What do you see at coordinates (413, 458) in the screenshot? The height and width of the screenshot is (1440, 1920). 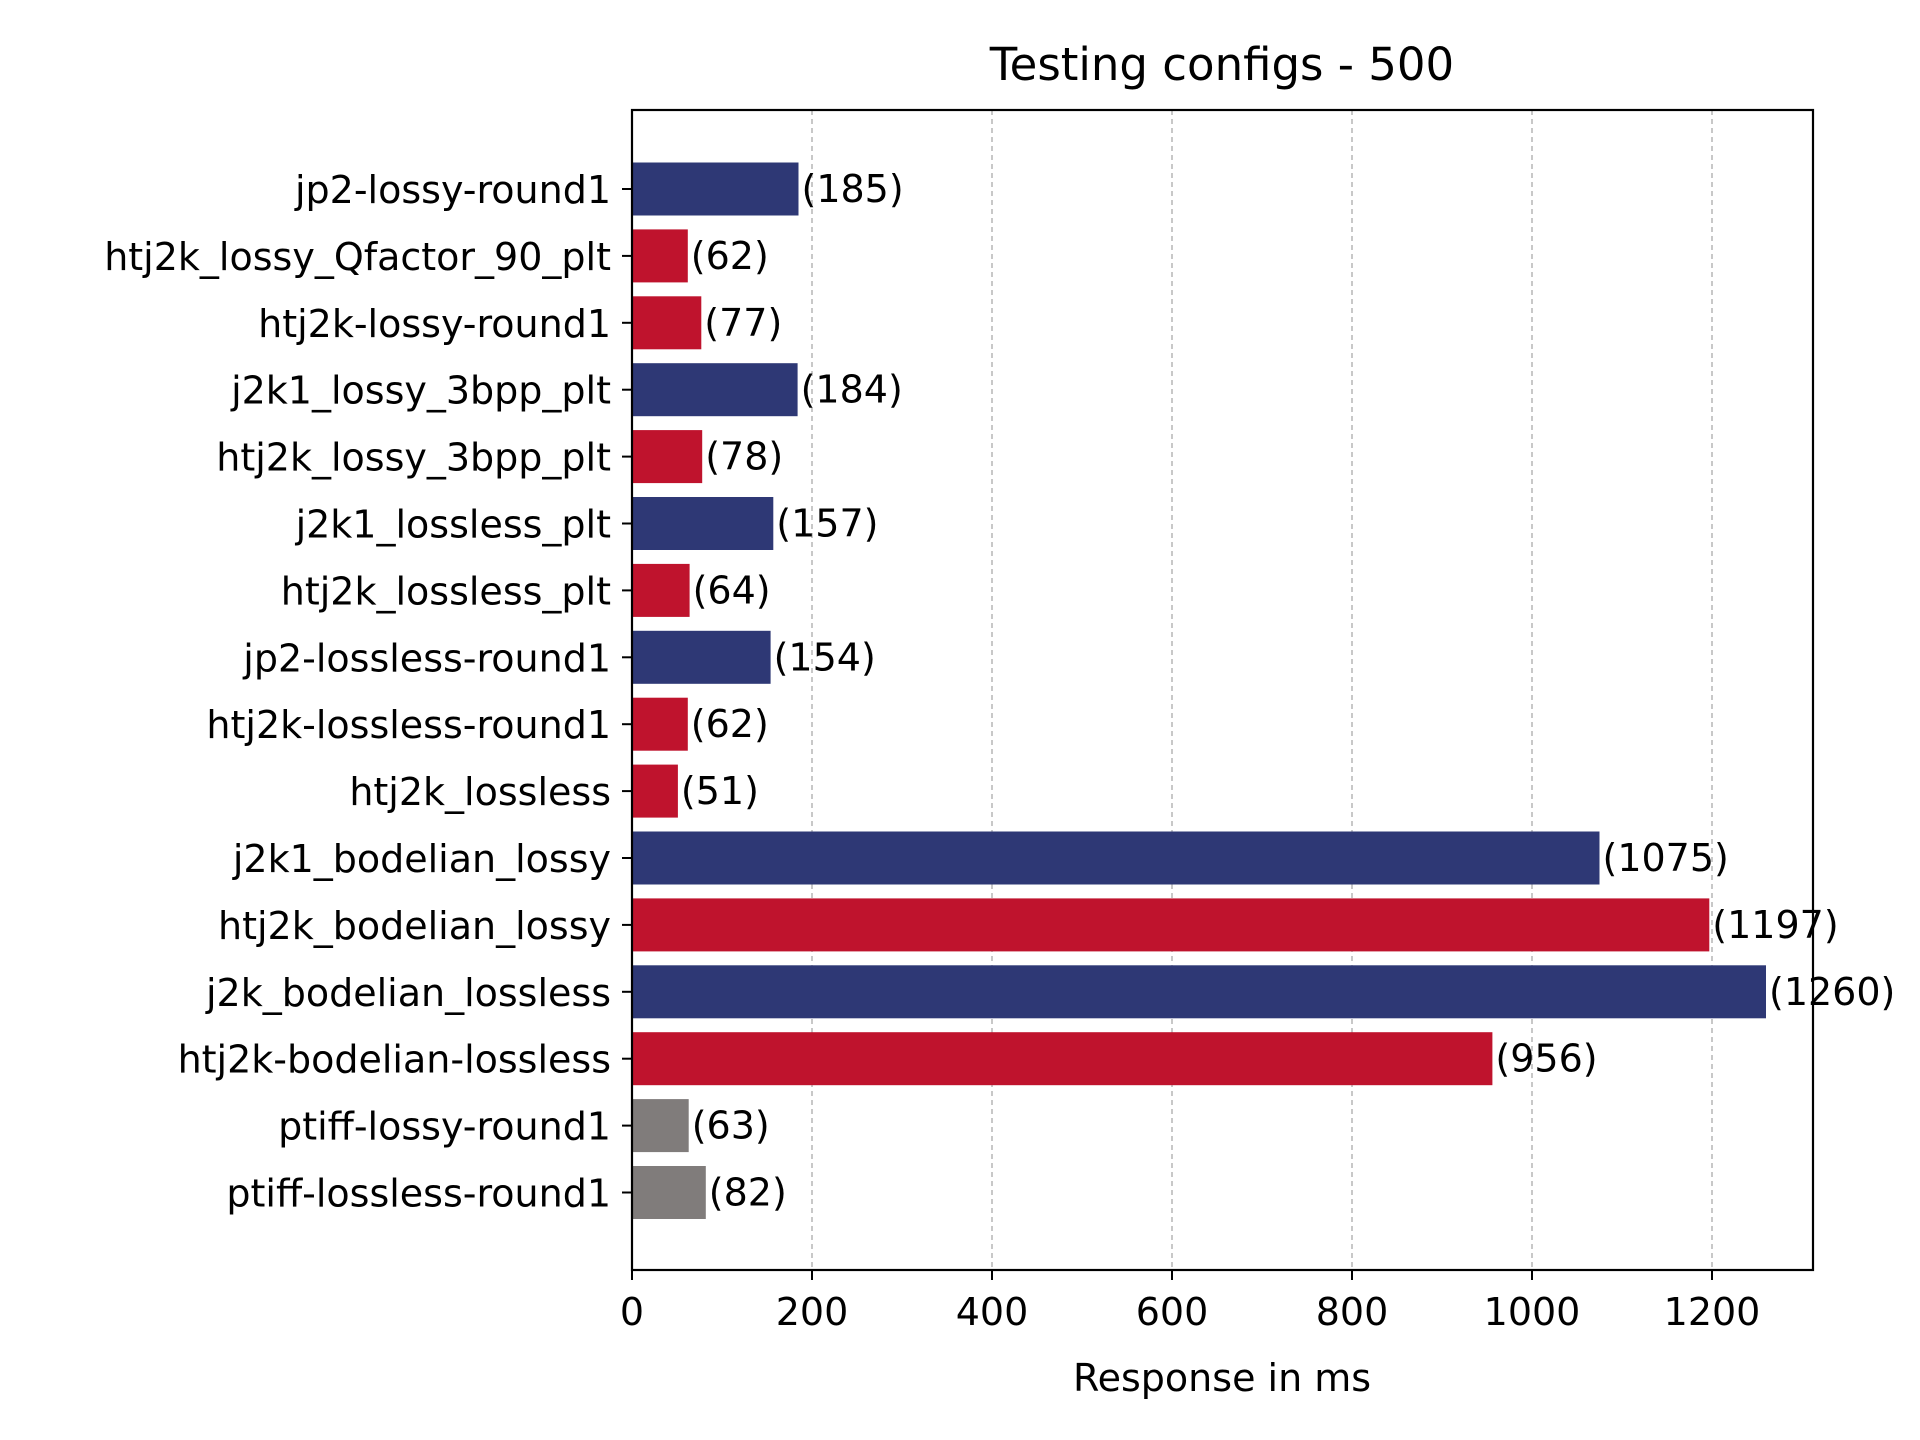 I see `y-tick-label: htj2k_lossy_3bpp_plt` at bounding box center [413, 458].